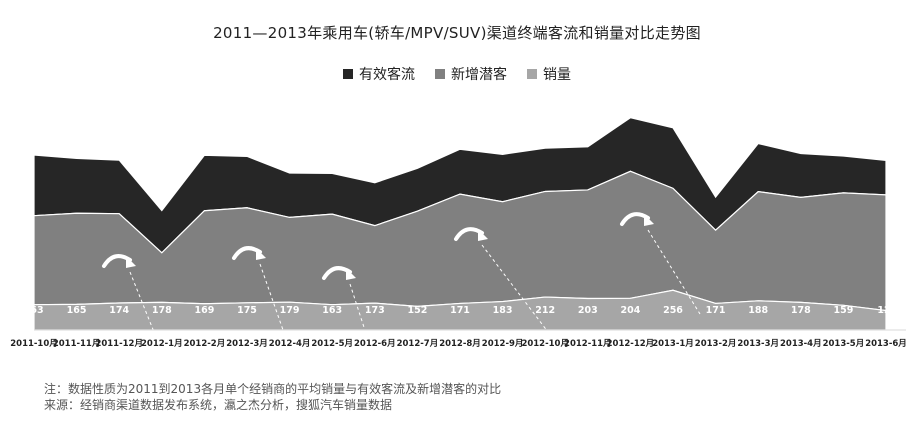 This screenshot has height=425, width=914. I want to click on data-label: 188, so click(758, 310).